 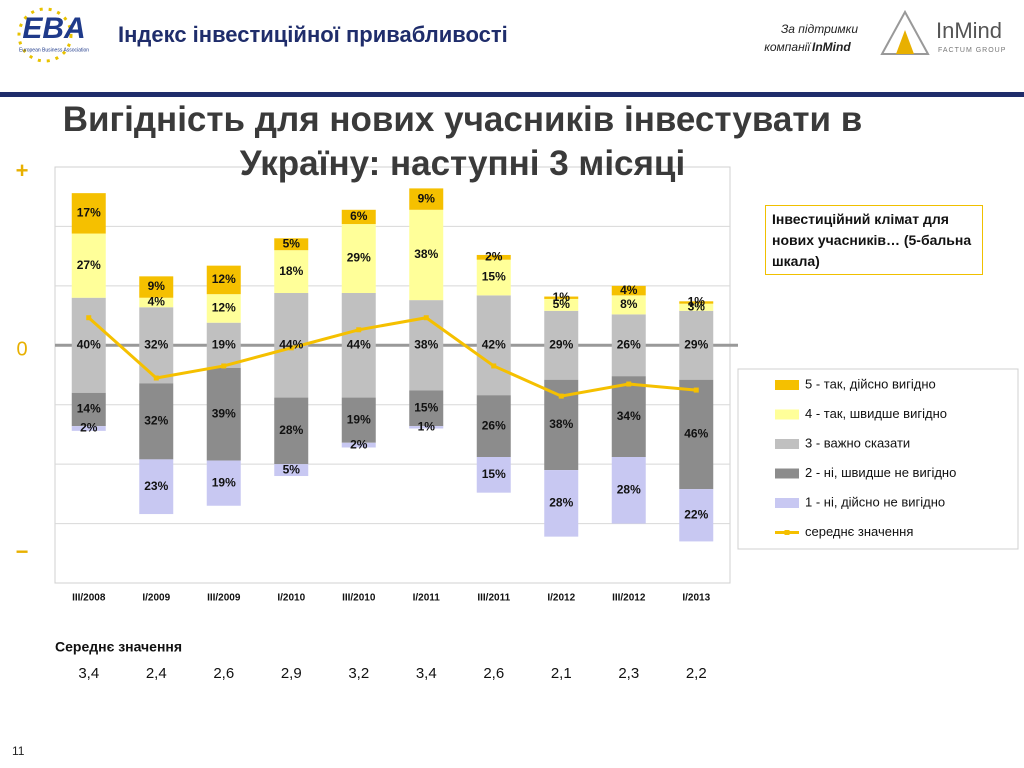 What do you see at coordinates (972, 50) in the screenshot?
I see `inmind-caption: FACTUM GROUP` at bounding box center [972, 50].